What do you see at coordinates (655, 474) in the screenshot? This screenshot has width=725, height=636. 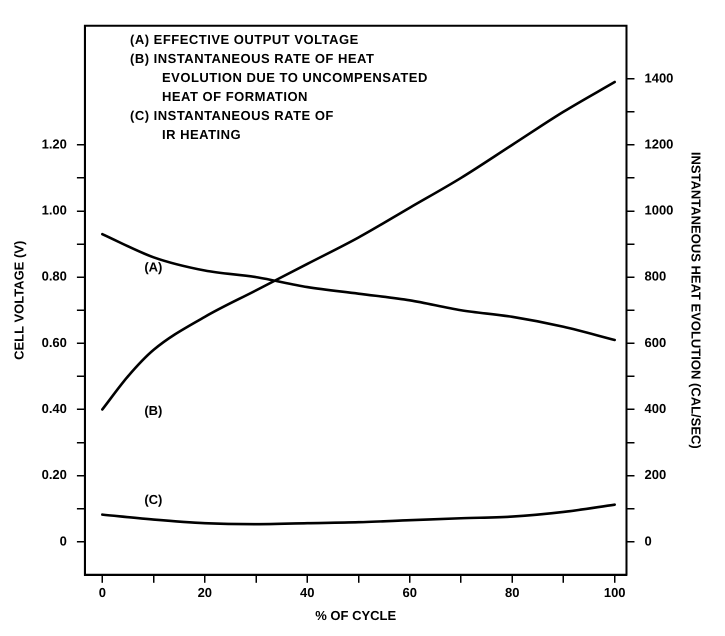 I see `y2-tick-label: 200` at bounding box center [655, 474].